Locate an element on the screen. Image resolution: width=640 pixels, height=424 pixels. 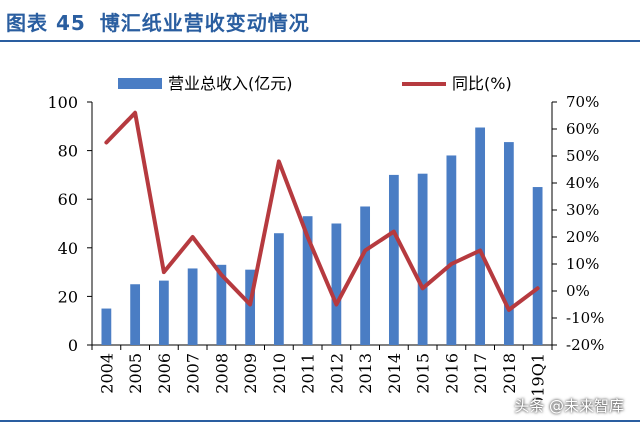
chart-title: 博汇纸业营收变动情况 is located at coordinates (204, 22).